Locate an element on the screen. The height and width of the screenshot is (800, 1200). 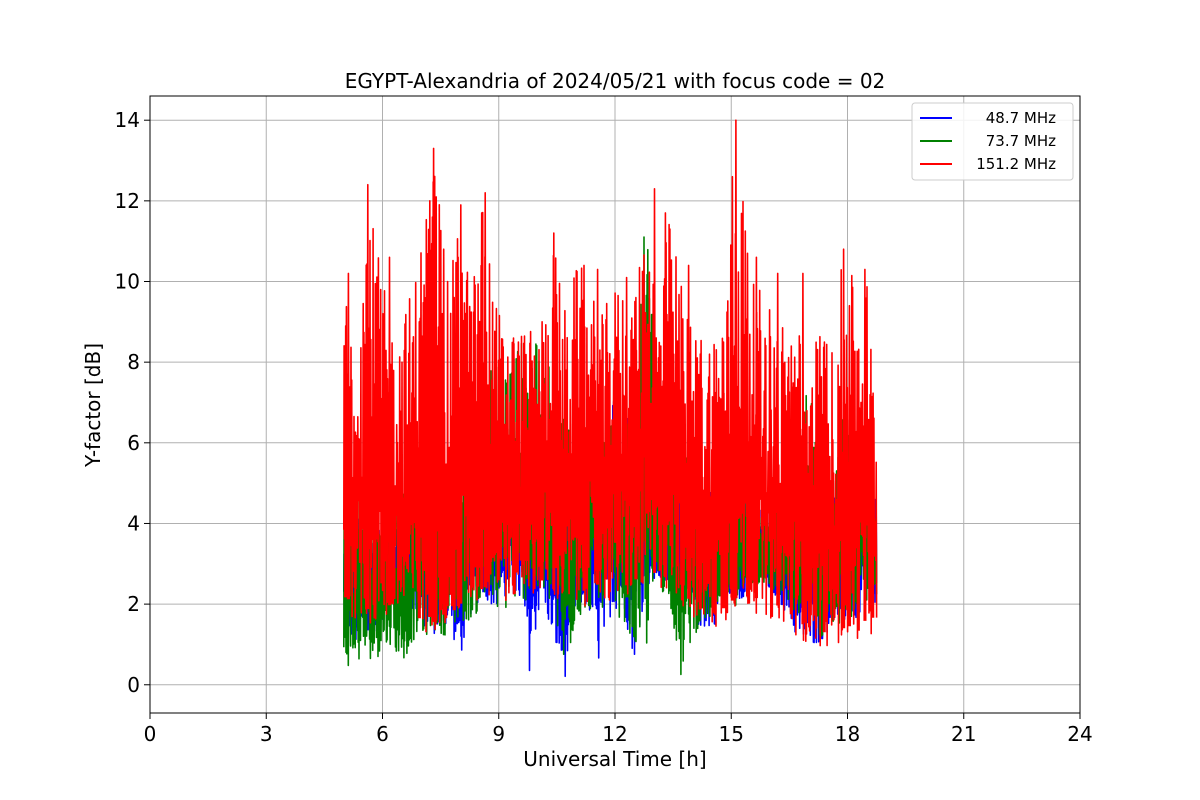
legend-box is located at coordinates (992, 141).